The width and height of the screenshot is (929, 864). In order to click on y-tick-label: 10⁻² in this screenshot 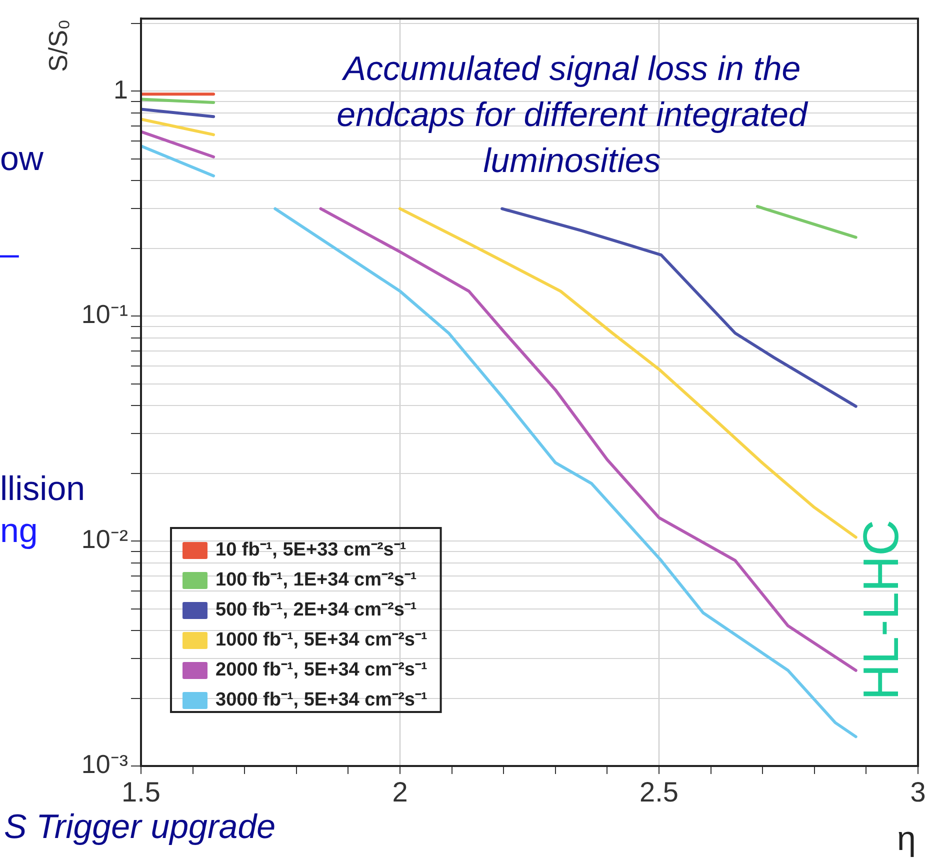, I will do `click(104, 539)`.